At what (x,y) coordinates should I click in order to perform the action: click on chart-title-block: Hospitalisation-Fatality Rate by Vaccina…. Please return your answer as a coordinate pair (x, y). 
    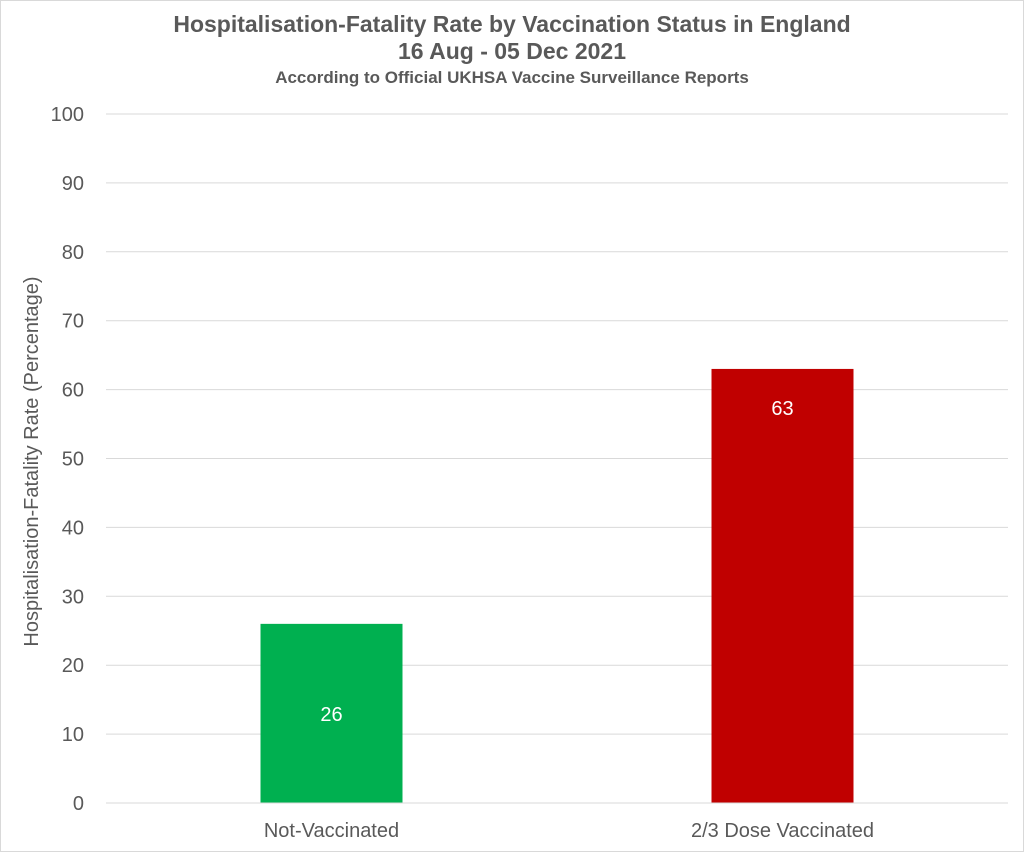
    Looking at the image, I should click on (512, 50).